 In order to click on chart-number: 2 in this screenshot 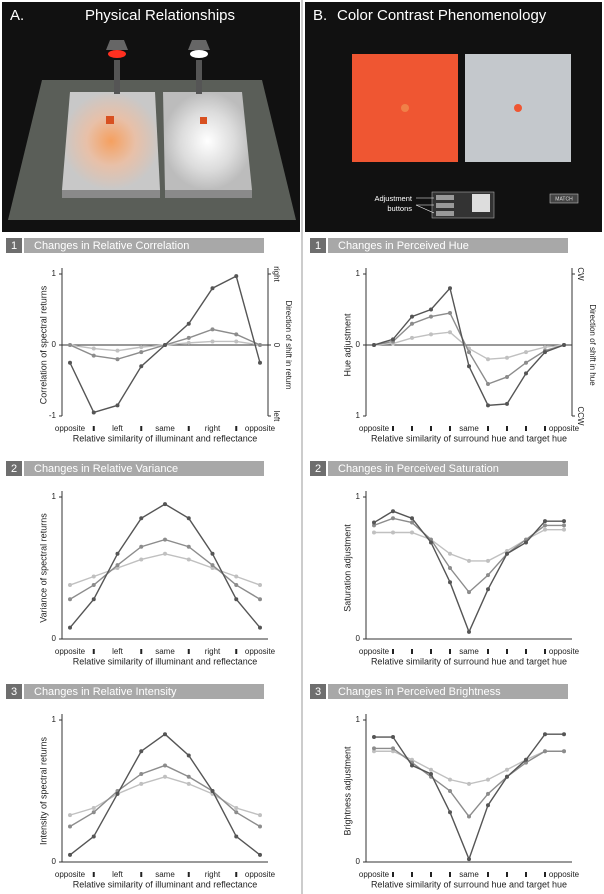, I will do `click(14, 469)`.